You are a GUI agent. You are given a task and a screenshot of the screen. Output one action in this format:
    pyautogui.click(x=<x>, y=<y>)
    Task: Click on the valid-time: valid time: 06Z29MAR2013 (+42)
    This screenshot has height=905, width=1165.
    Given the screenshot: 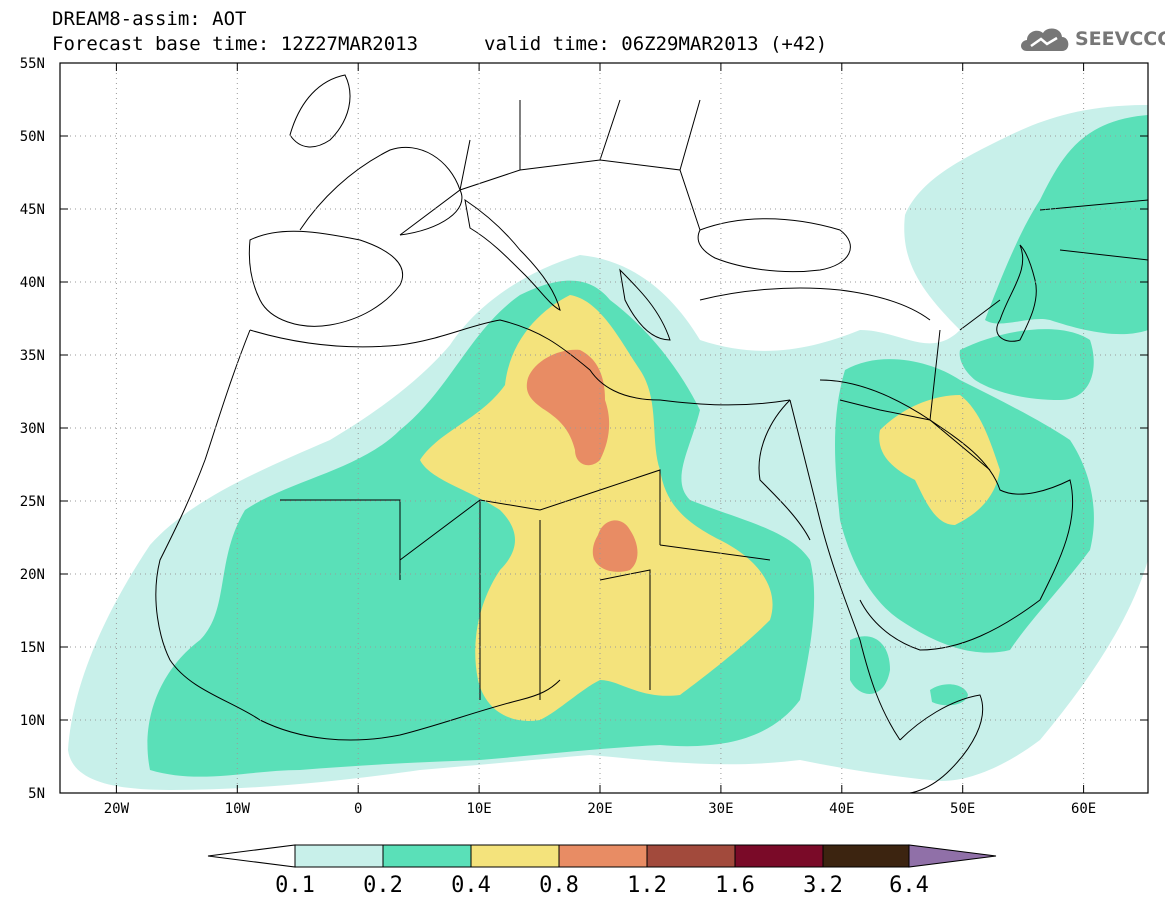 What is the action you would take?
    pyautogui.click(x=656, y=44)
    